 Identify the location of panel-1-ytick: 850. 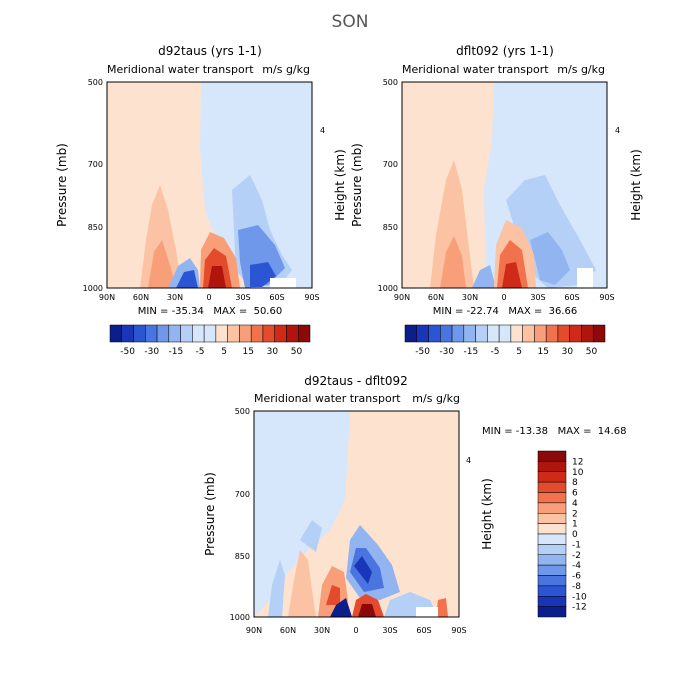
(95, 227).